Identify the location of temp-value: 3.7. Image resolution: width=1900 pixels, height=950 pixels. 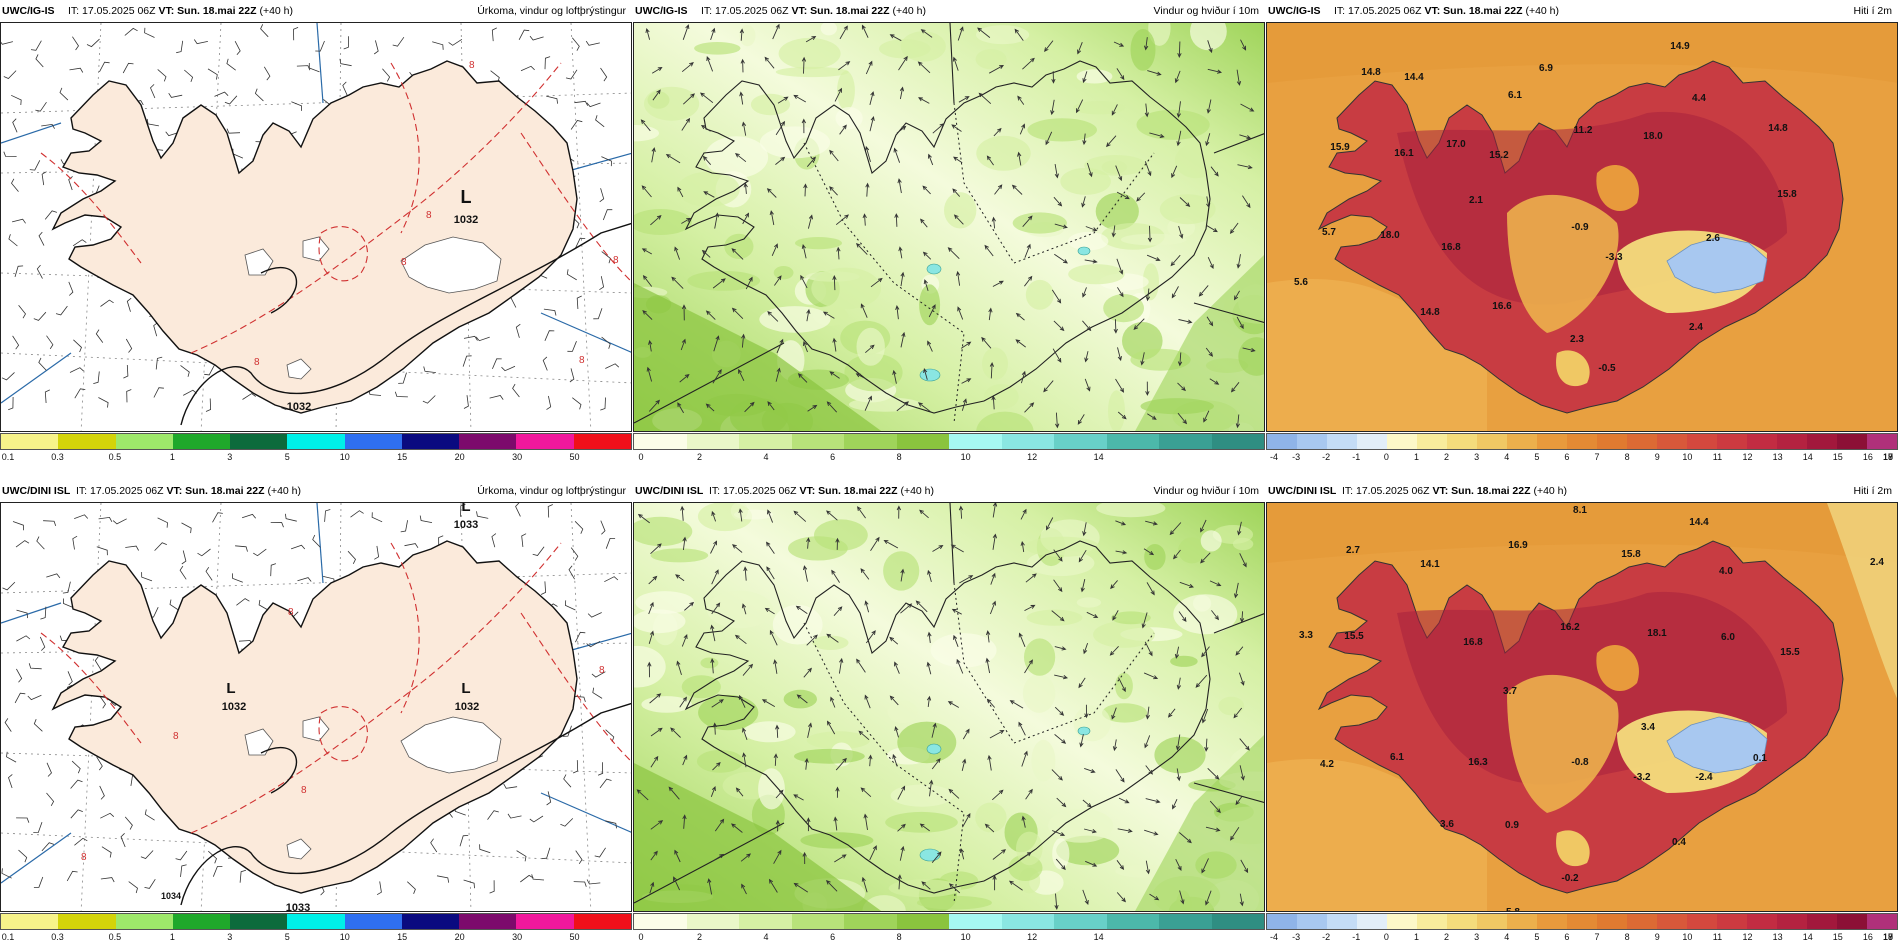
(1510, 691).